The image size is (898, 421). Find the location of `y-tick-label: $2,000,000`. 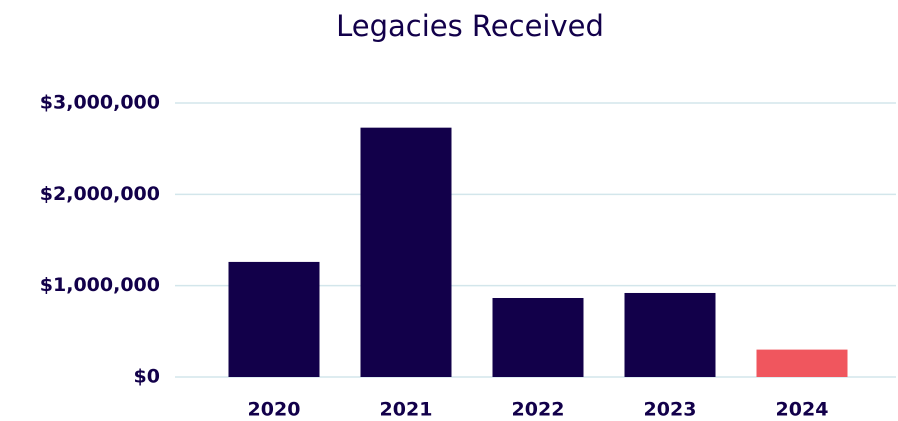

y-tick-label: $2,000,000 is located at coordinates (100, 194).